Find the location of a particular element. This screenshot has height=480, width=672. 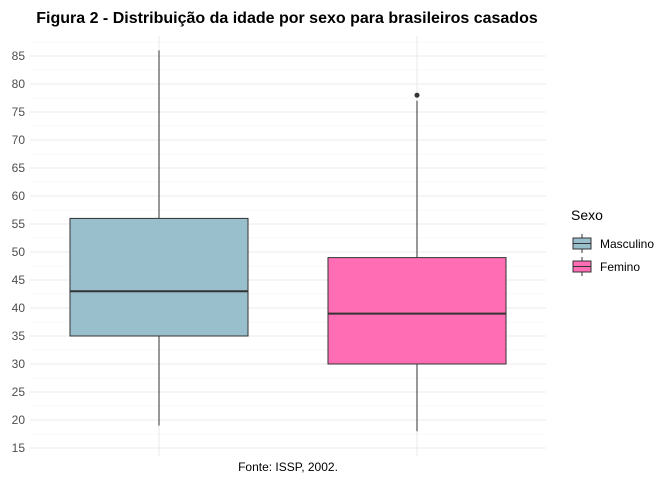

y-tick-label: 50 is located at coordinates (19, 252).